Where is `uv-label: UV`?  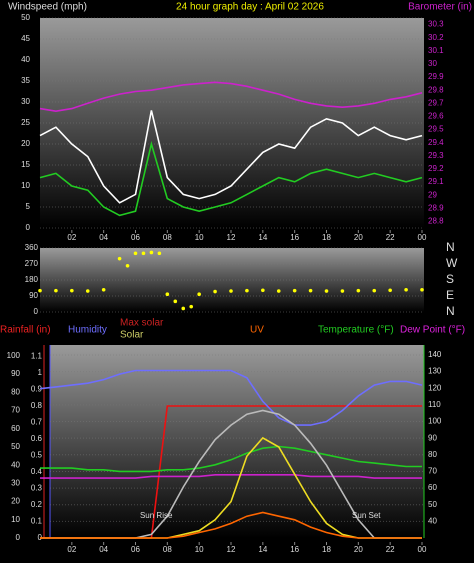 uv-label: UV is located at coordinates (257, 330).